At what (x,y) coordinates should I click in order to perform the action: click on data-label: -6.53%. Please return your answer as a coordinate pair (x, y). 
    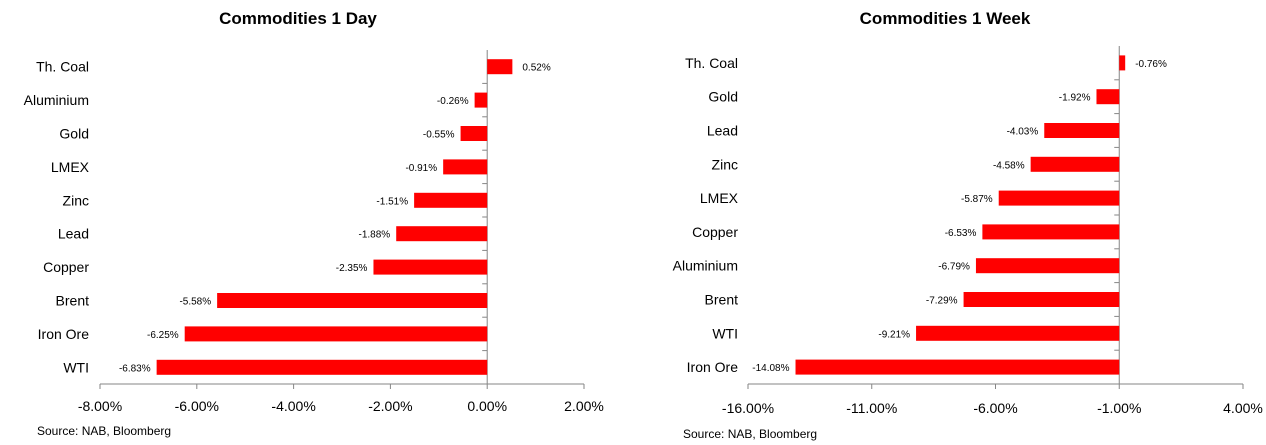
    Looking at the image, I should click on (961, 233).